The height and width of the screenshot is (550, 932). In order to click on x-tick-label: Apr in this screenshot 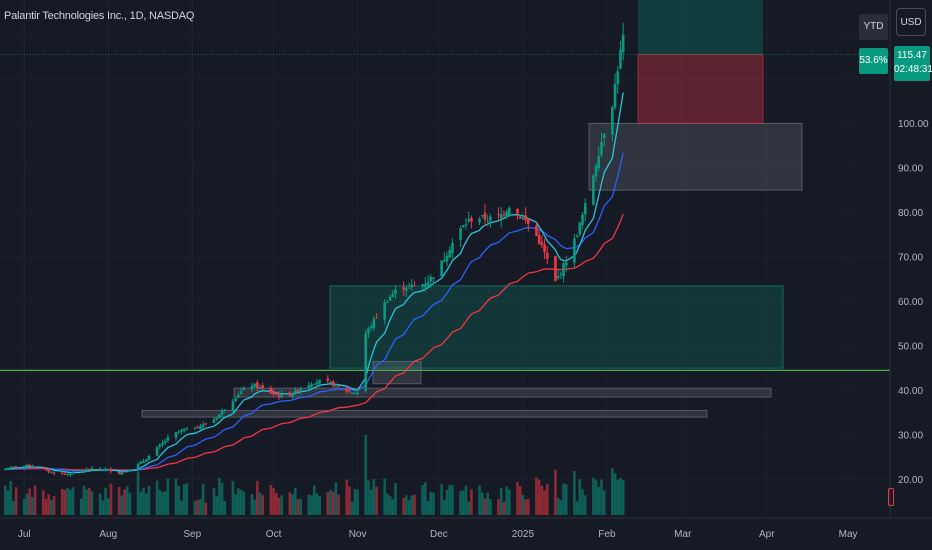, I will do `click(767, 534)`.